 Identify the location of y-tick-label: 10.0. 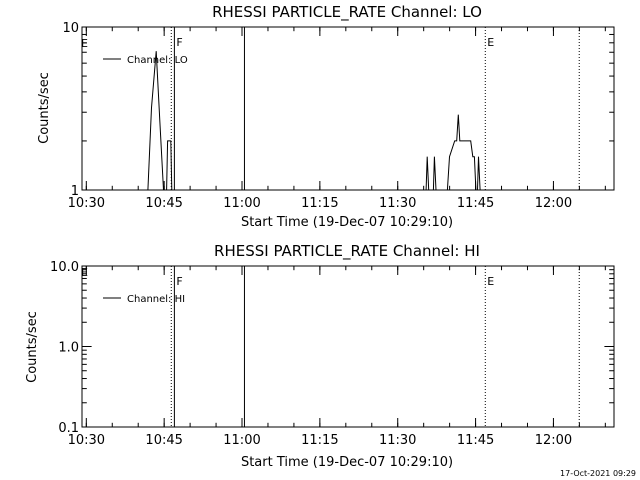
(64, 267).